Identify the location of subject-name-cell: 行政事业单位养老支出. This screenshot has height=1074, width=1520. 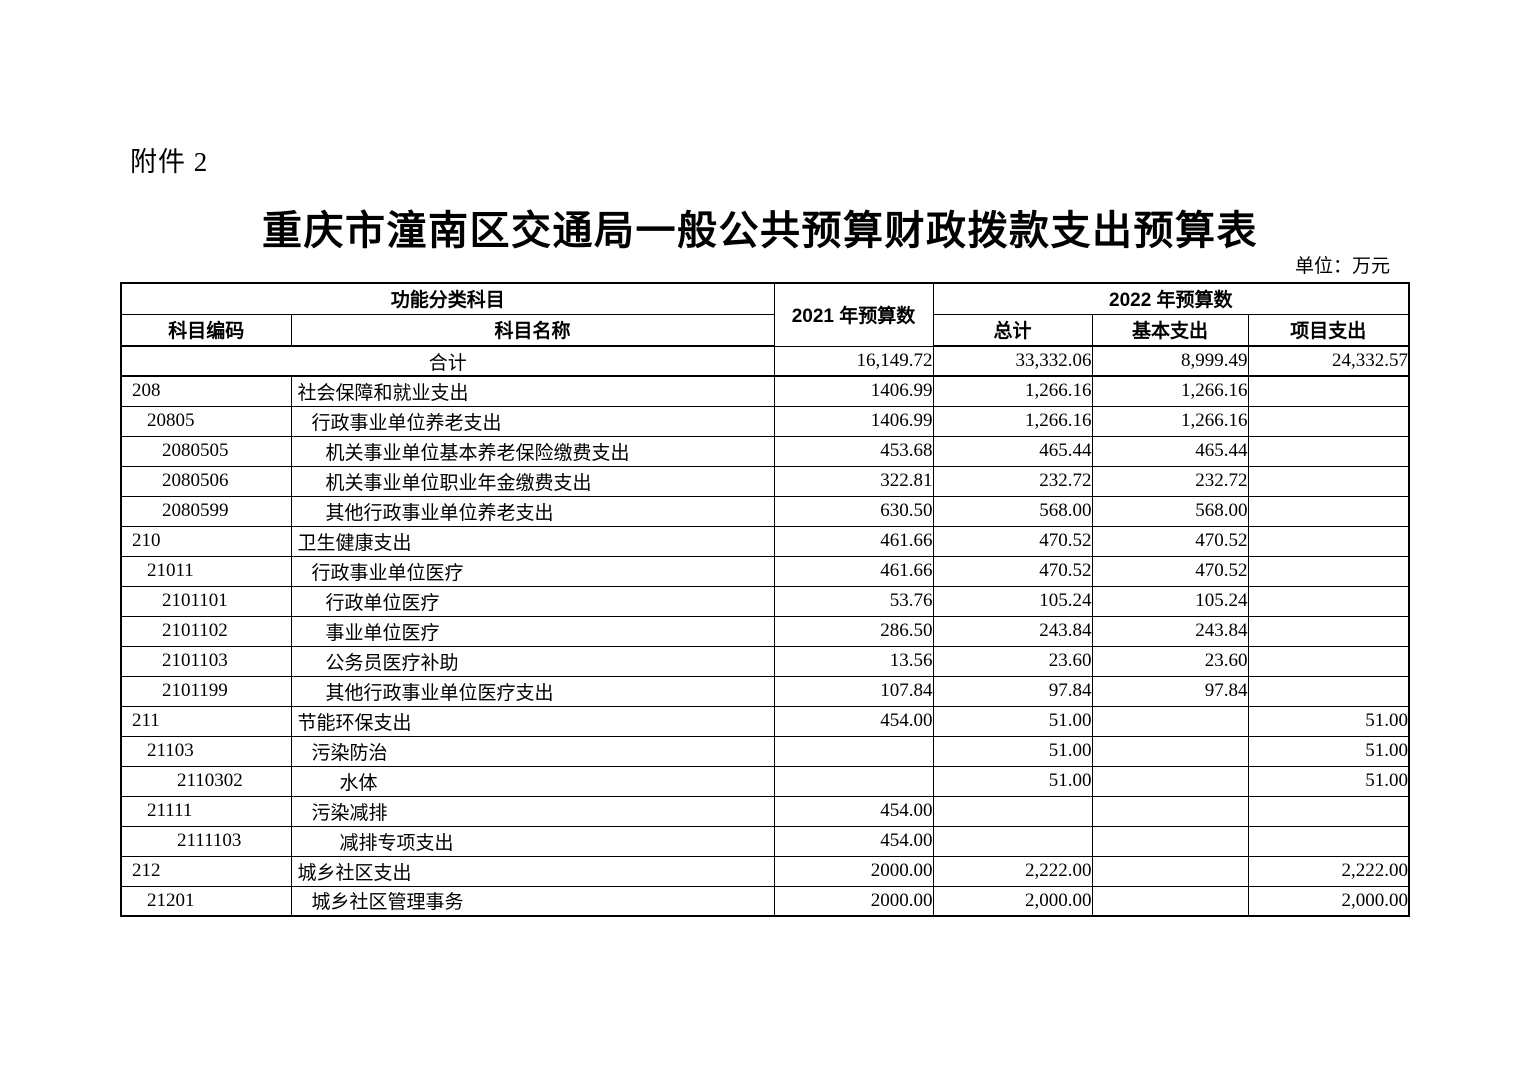
(532, 421).